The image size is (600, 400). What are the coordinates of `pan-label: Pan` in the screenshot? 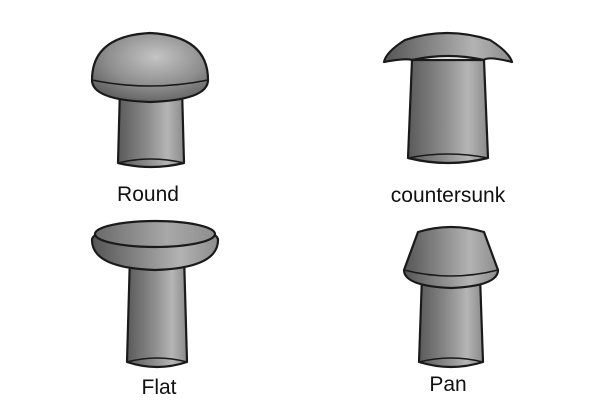 It's located at (448, 384).